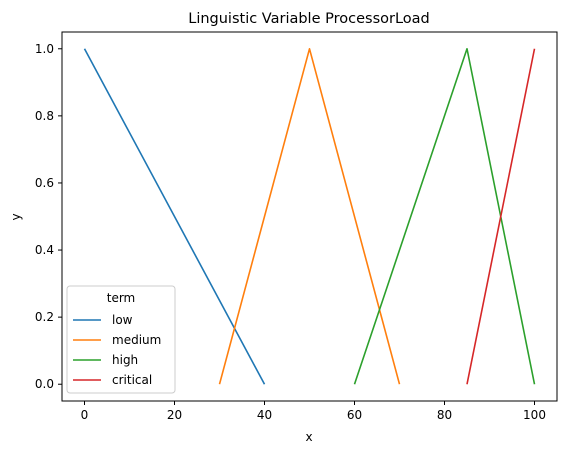  What do you see at coordinates (16, 216) in the screenshot?
I see `y-axis-label: y` at bounding box center [16, 216].